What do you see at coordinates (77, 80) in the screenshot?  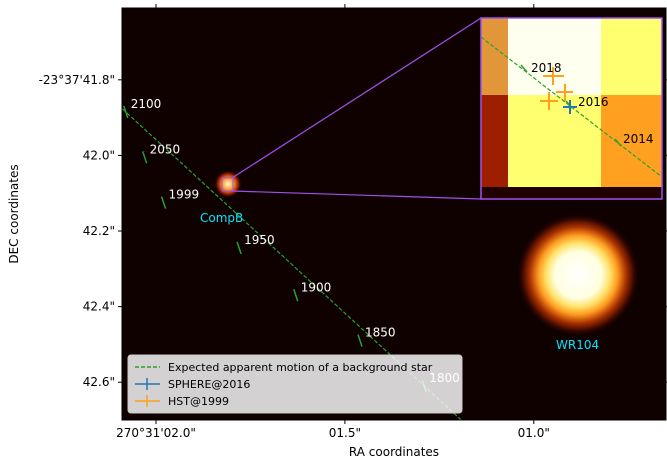 I see `y-tick-label: -23°37'41.8"` at bounding box center [77, 80].